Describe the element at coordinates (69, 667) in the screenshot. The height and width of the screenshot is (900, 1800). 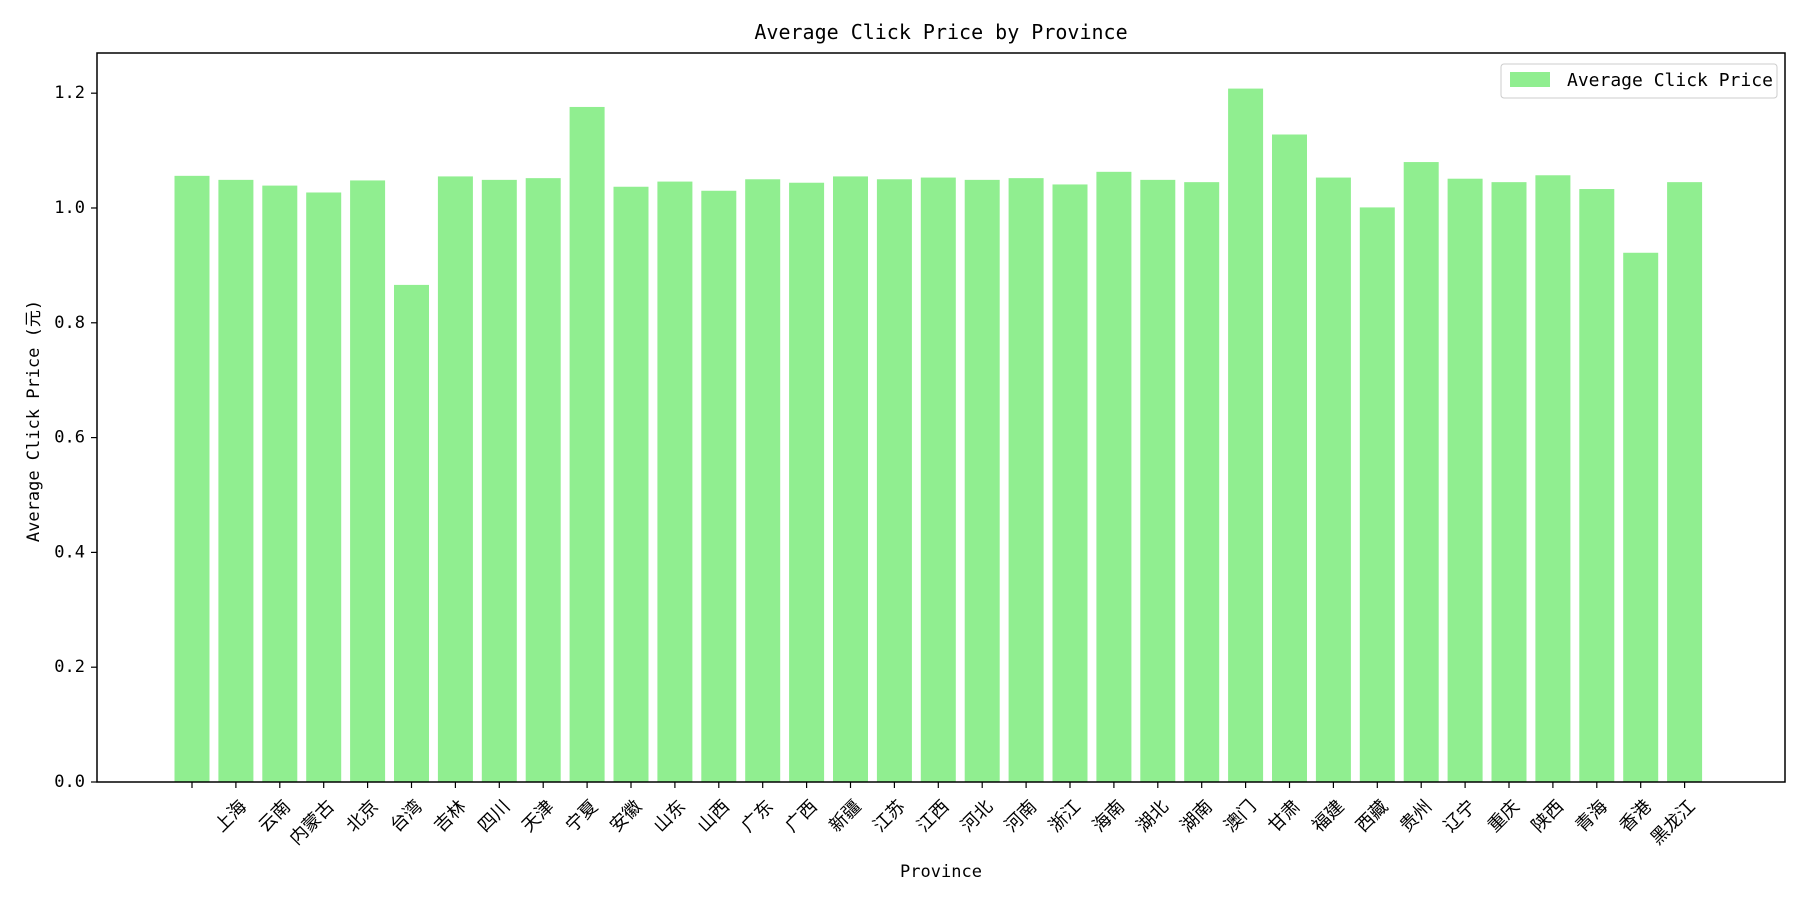
I see `y-tick-label: 0.2` at that location.